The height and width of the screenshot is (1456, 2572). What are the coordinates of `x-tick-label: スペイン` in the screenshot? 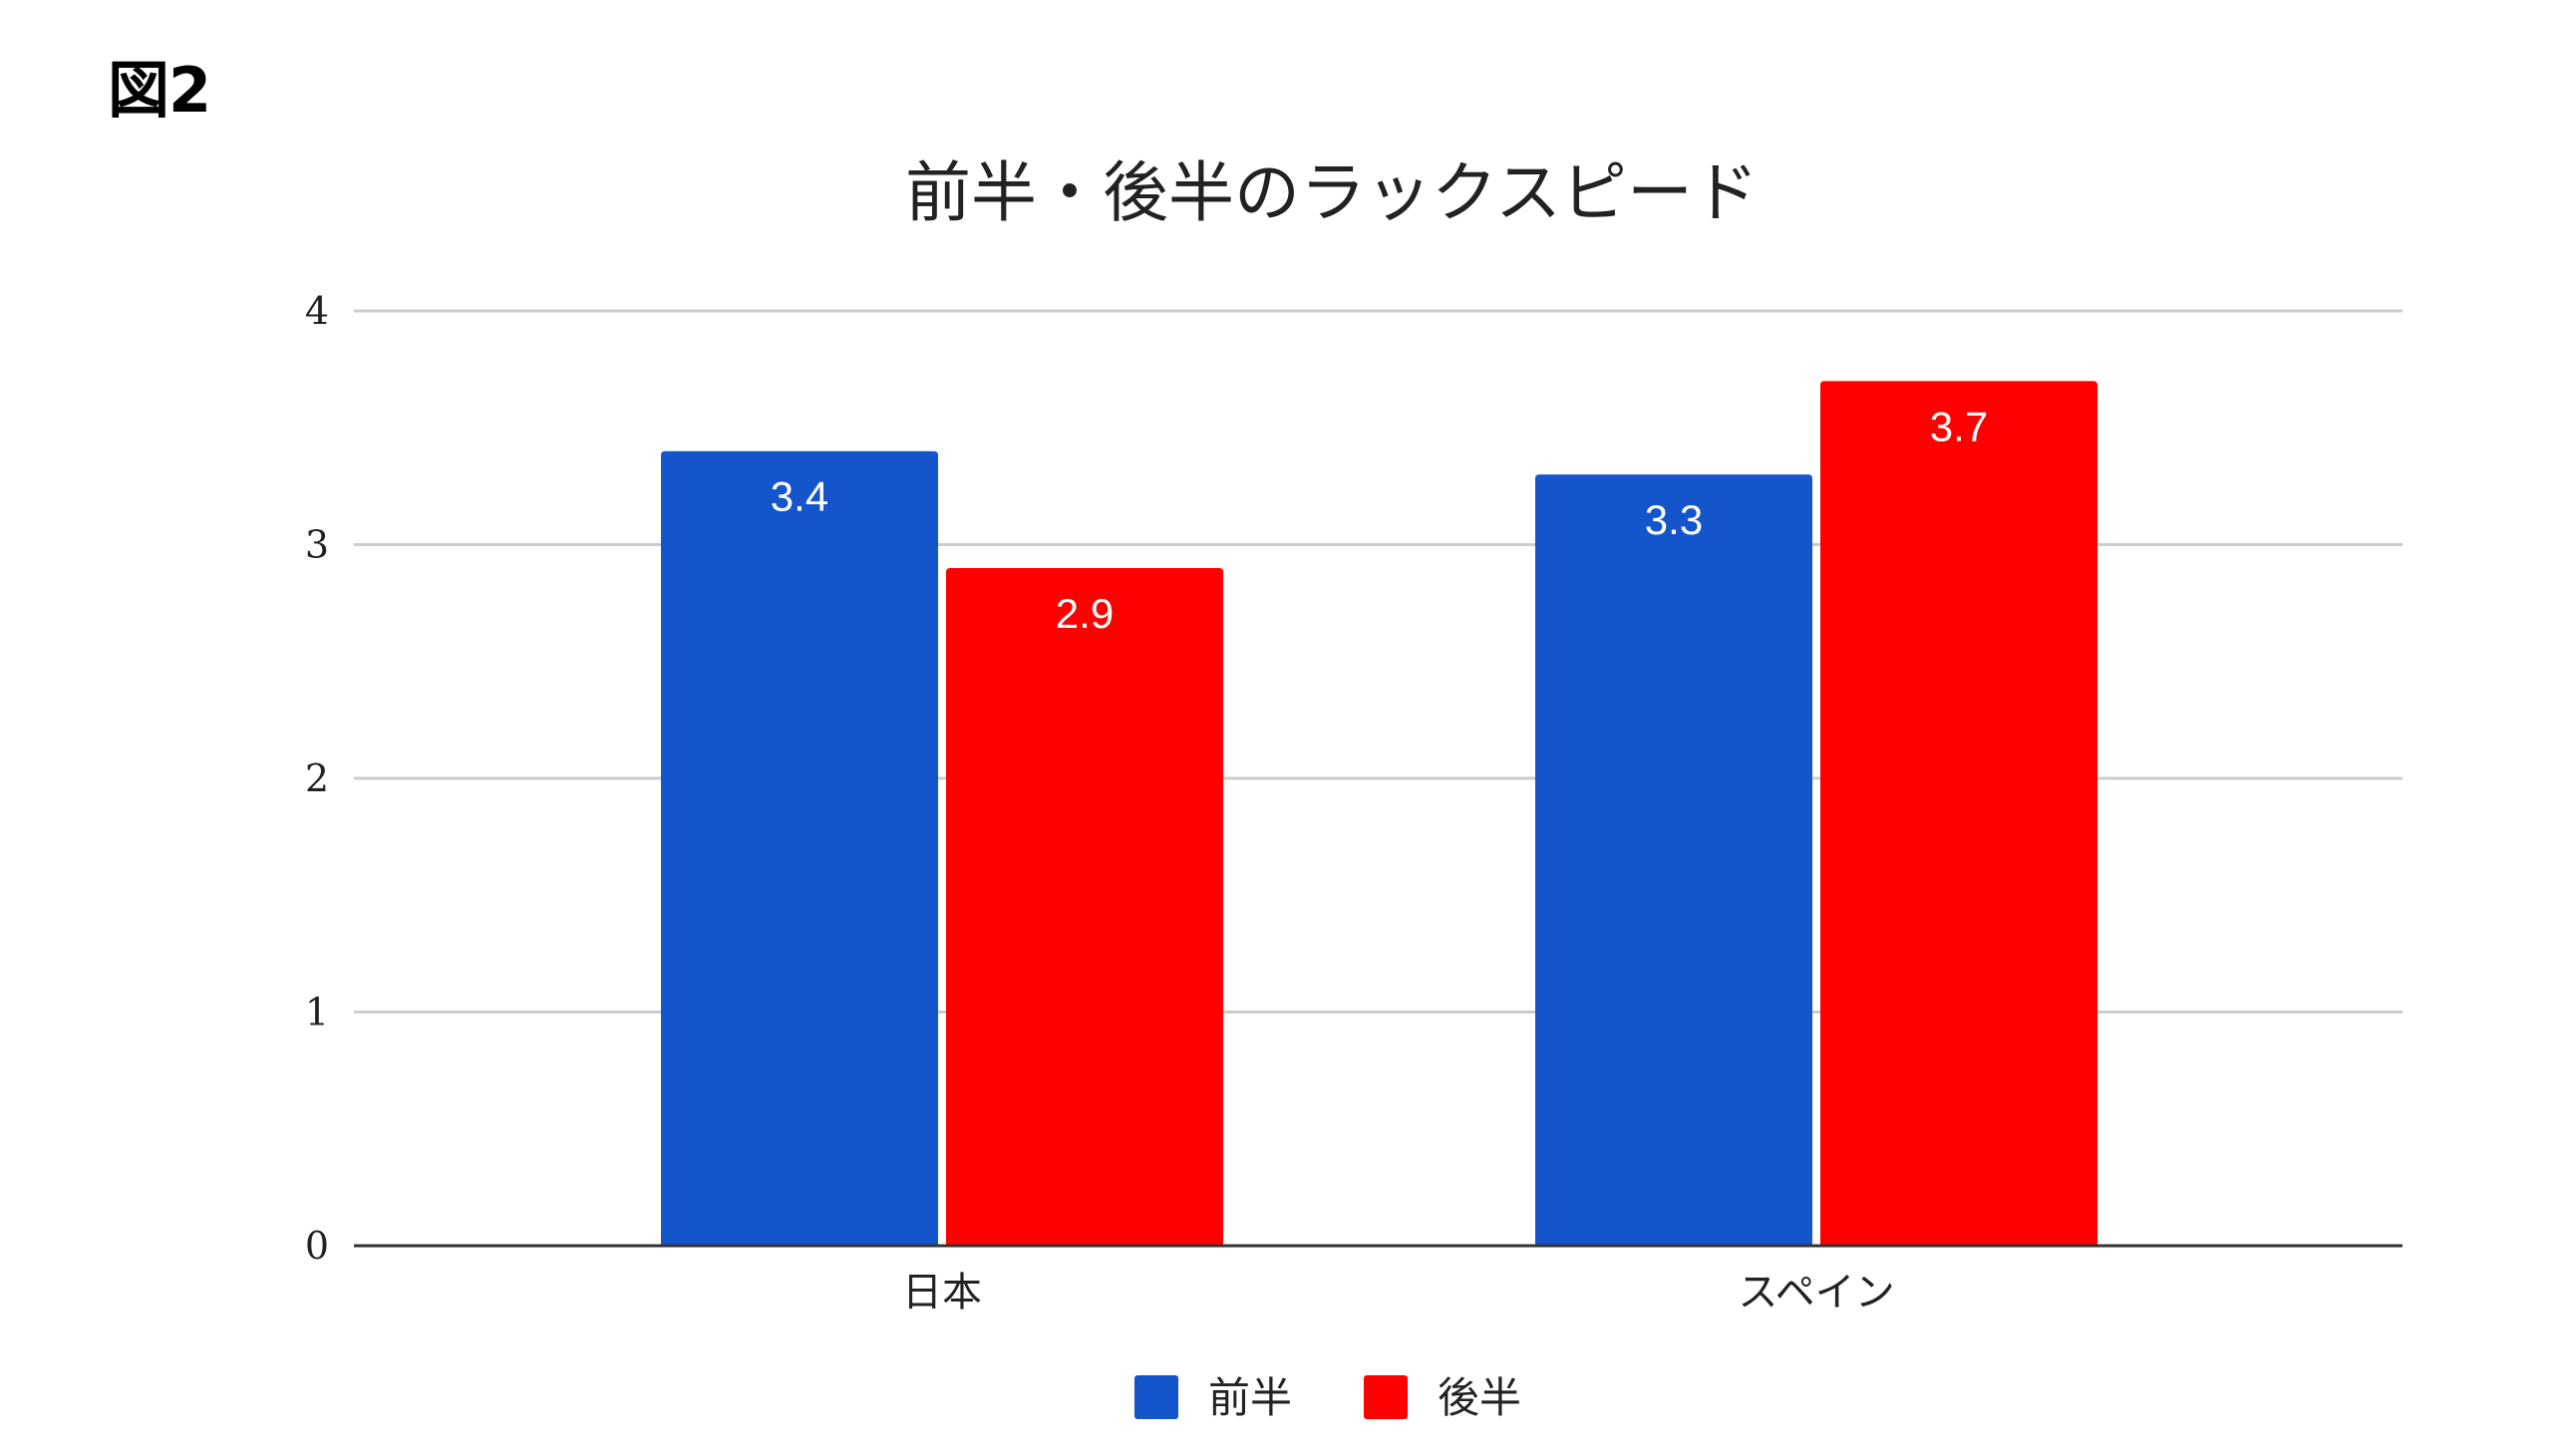 It's located at (1816, 1292).